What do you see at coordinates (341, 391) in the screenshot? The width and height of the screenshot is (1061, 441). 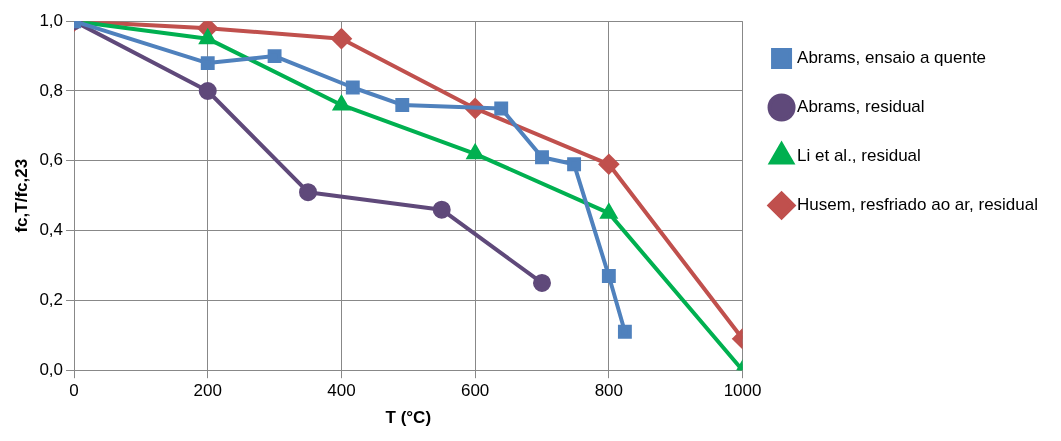 I see `x-tick-label: 400` at bounding box center [341, 391].